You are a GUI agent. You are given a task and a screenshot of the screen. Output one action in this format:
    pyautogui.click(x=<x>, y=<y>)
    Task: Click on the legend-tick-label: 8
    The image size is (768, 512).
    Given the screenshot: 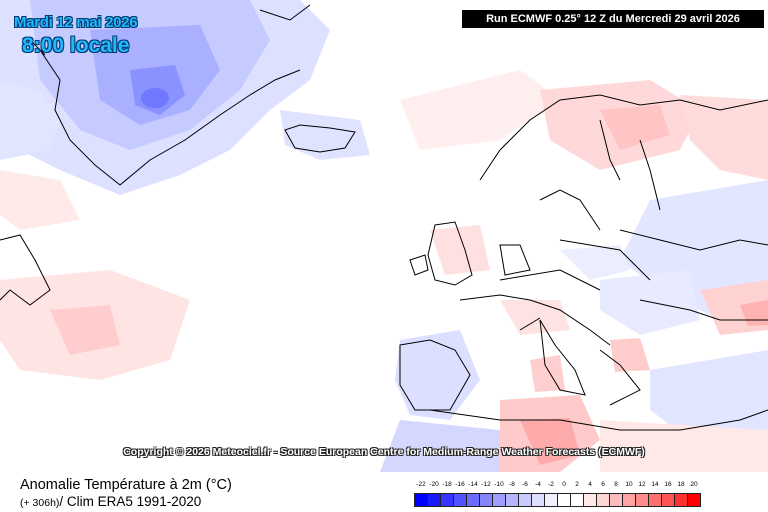 What is the action you would take?
    pyautogui.click(x=616, y=484)
    